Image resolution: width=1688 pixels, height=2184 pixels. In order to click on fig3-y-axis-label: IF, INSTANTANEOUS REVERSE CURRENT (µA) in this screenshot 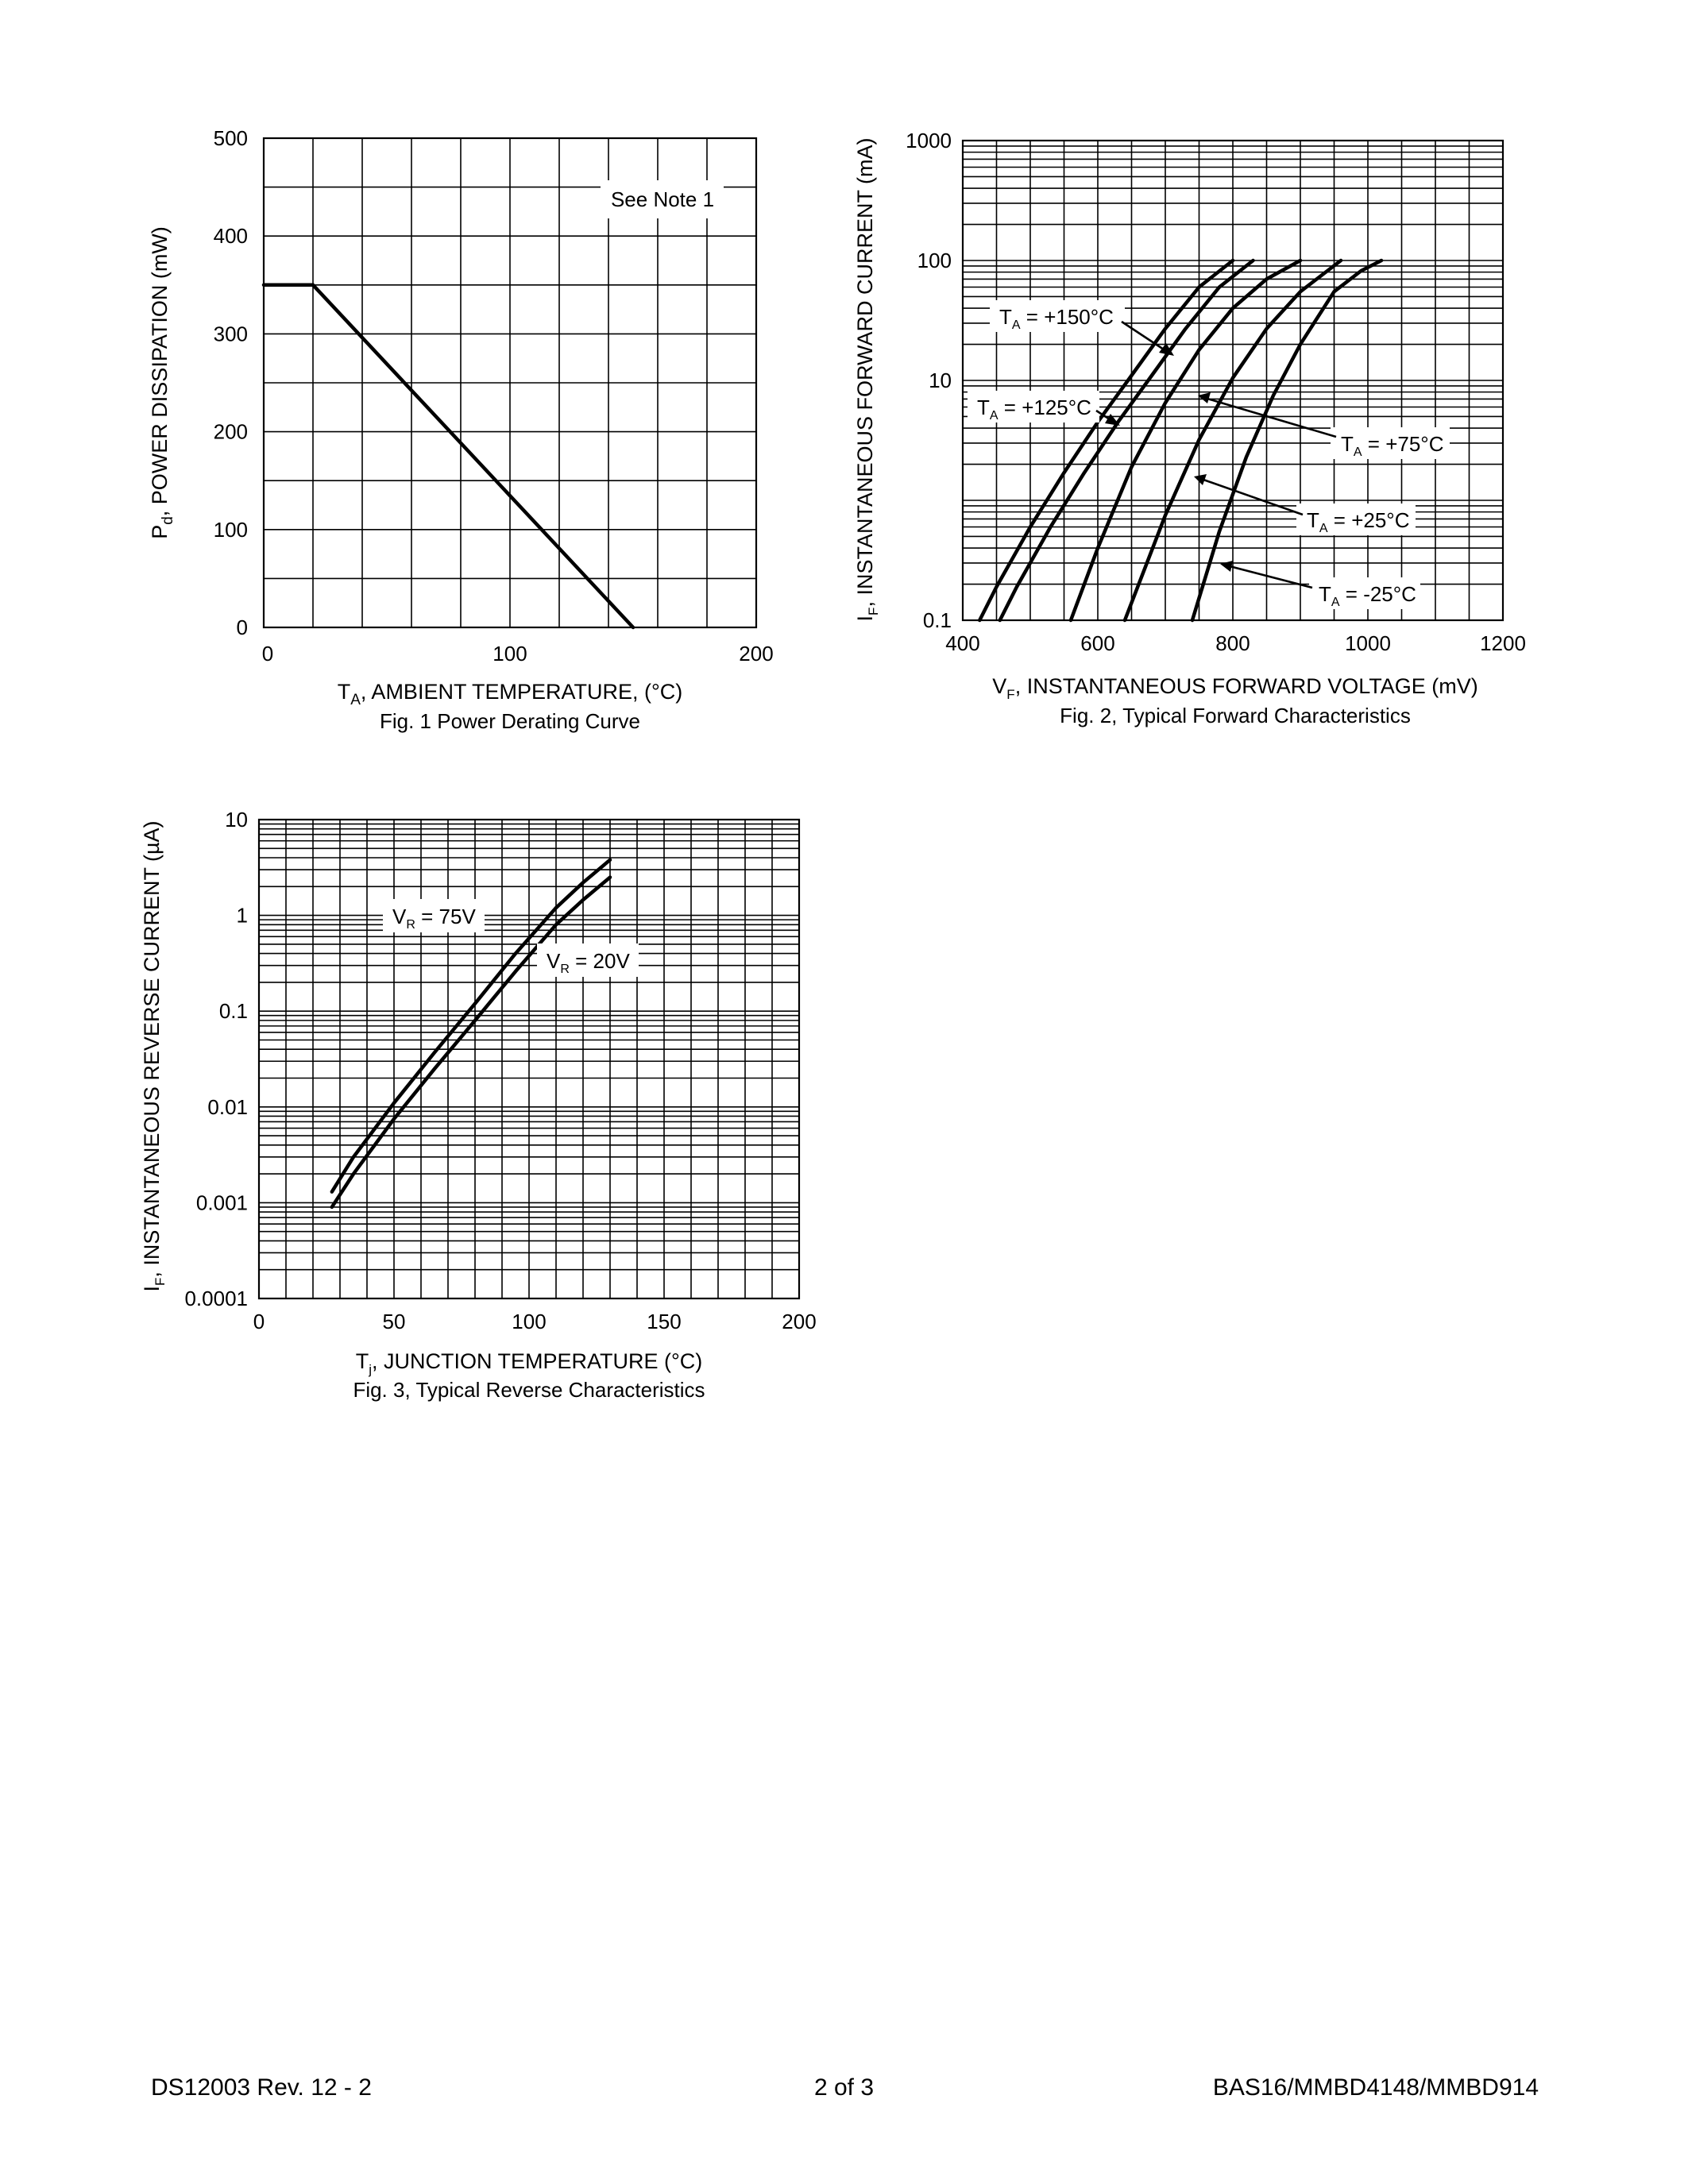, I will do `click(154, 1055)`.